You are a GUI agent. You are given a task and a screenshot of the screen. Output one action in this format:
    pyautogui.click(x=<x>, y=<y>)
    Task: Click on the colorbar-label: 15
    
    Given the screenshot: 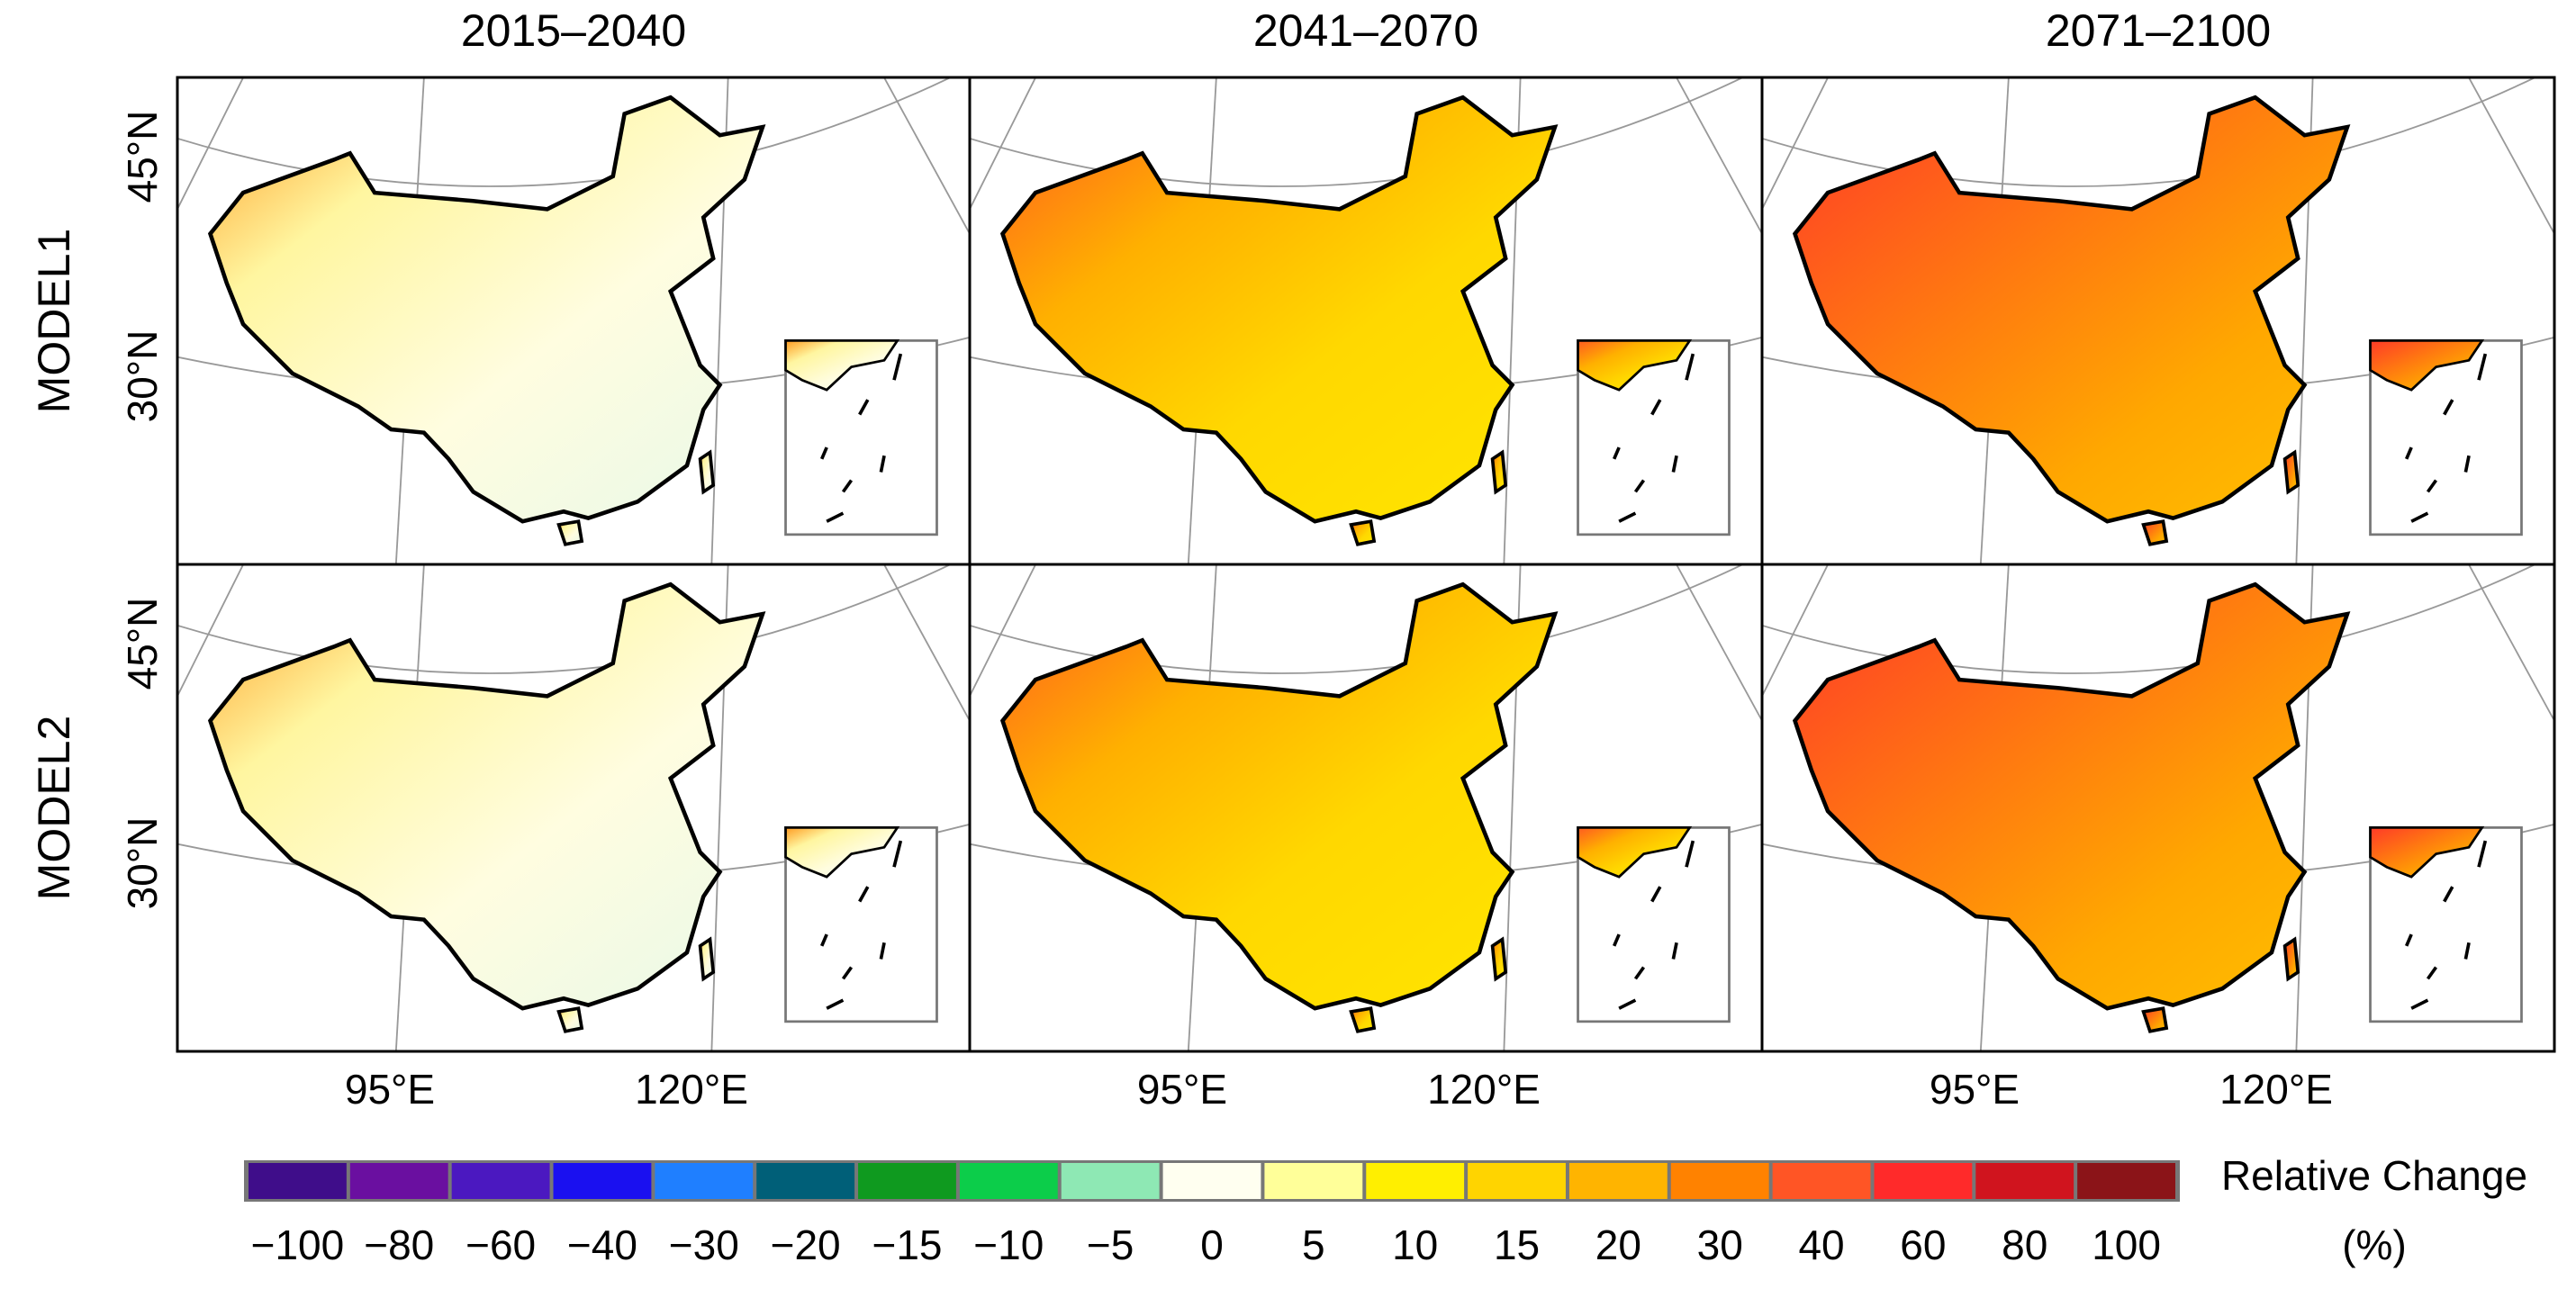 What is the action you would take?
    pyautogui.click(x=1517, y=1244)
    